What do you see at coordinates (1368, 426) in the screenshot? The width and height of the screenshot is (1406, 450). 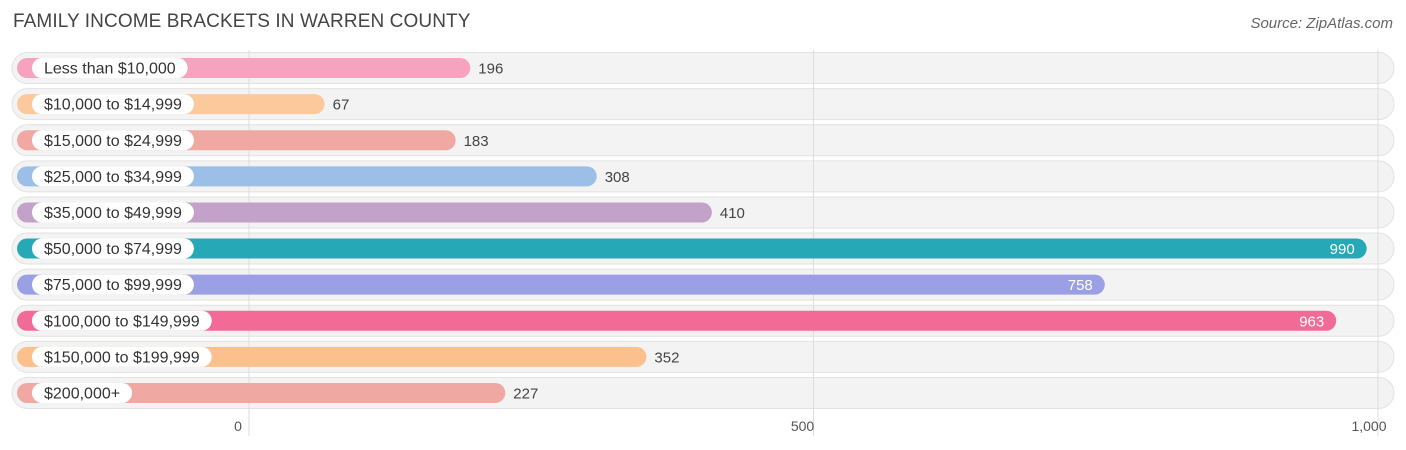 I see `tick-label: 1,000` at bounding box center [1368, 426].